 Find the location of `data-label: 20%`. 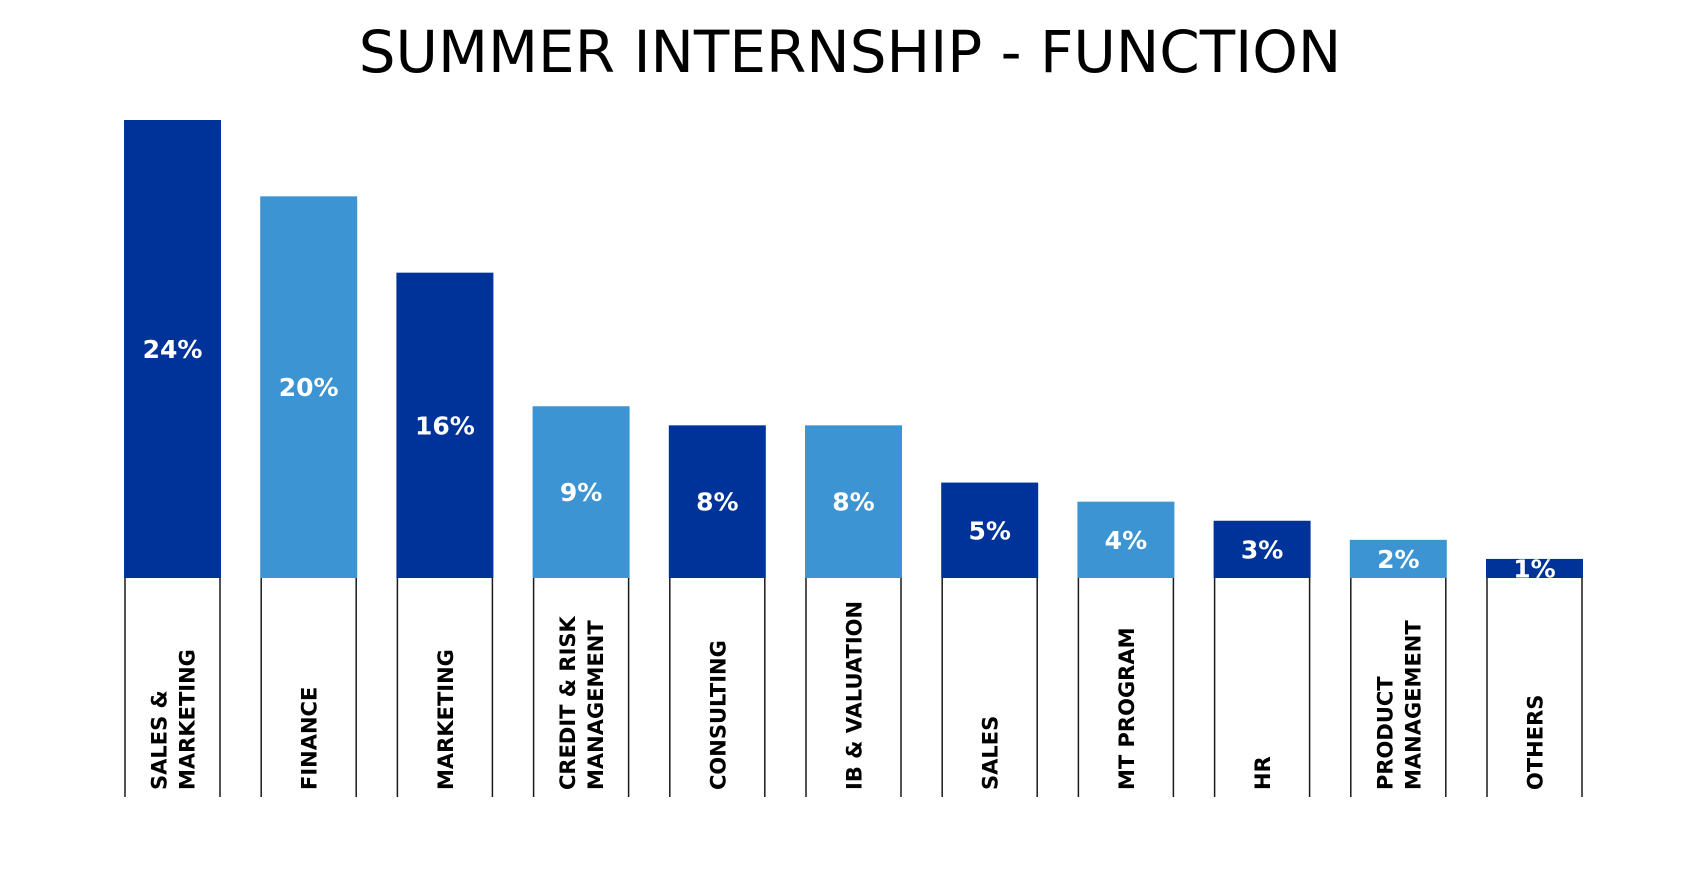

data-label: 20% is located at coordinates (309, 387).